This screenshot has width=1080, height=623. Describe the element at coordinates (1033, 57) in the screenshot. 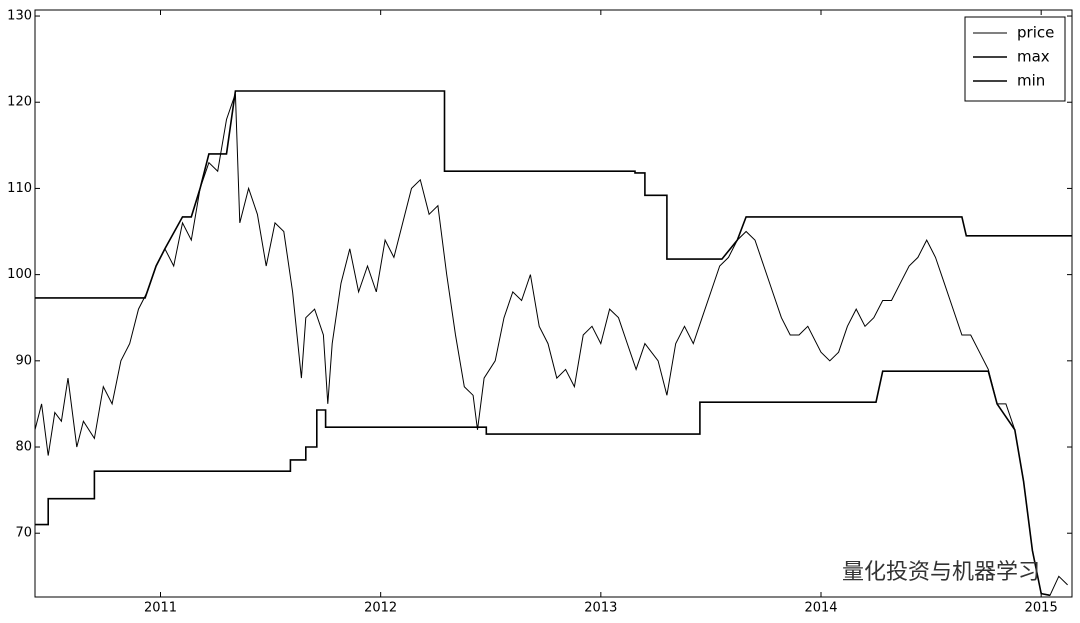

I see `legend-label: max` at that location.